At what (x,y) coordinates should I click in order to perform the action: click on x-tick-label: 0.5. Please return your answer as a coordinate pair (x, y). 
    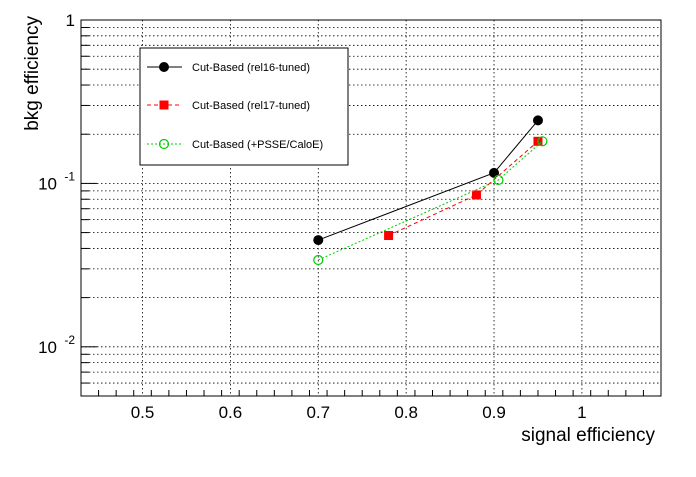
    Looking at the image, I should click on (143, 412).